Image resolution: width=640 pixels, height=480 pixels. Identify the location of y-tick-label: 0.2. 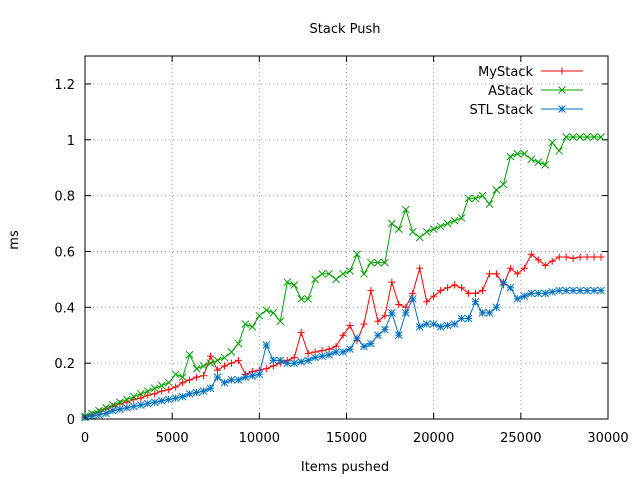
(64, 364).